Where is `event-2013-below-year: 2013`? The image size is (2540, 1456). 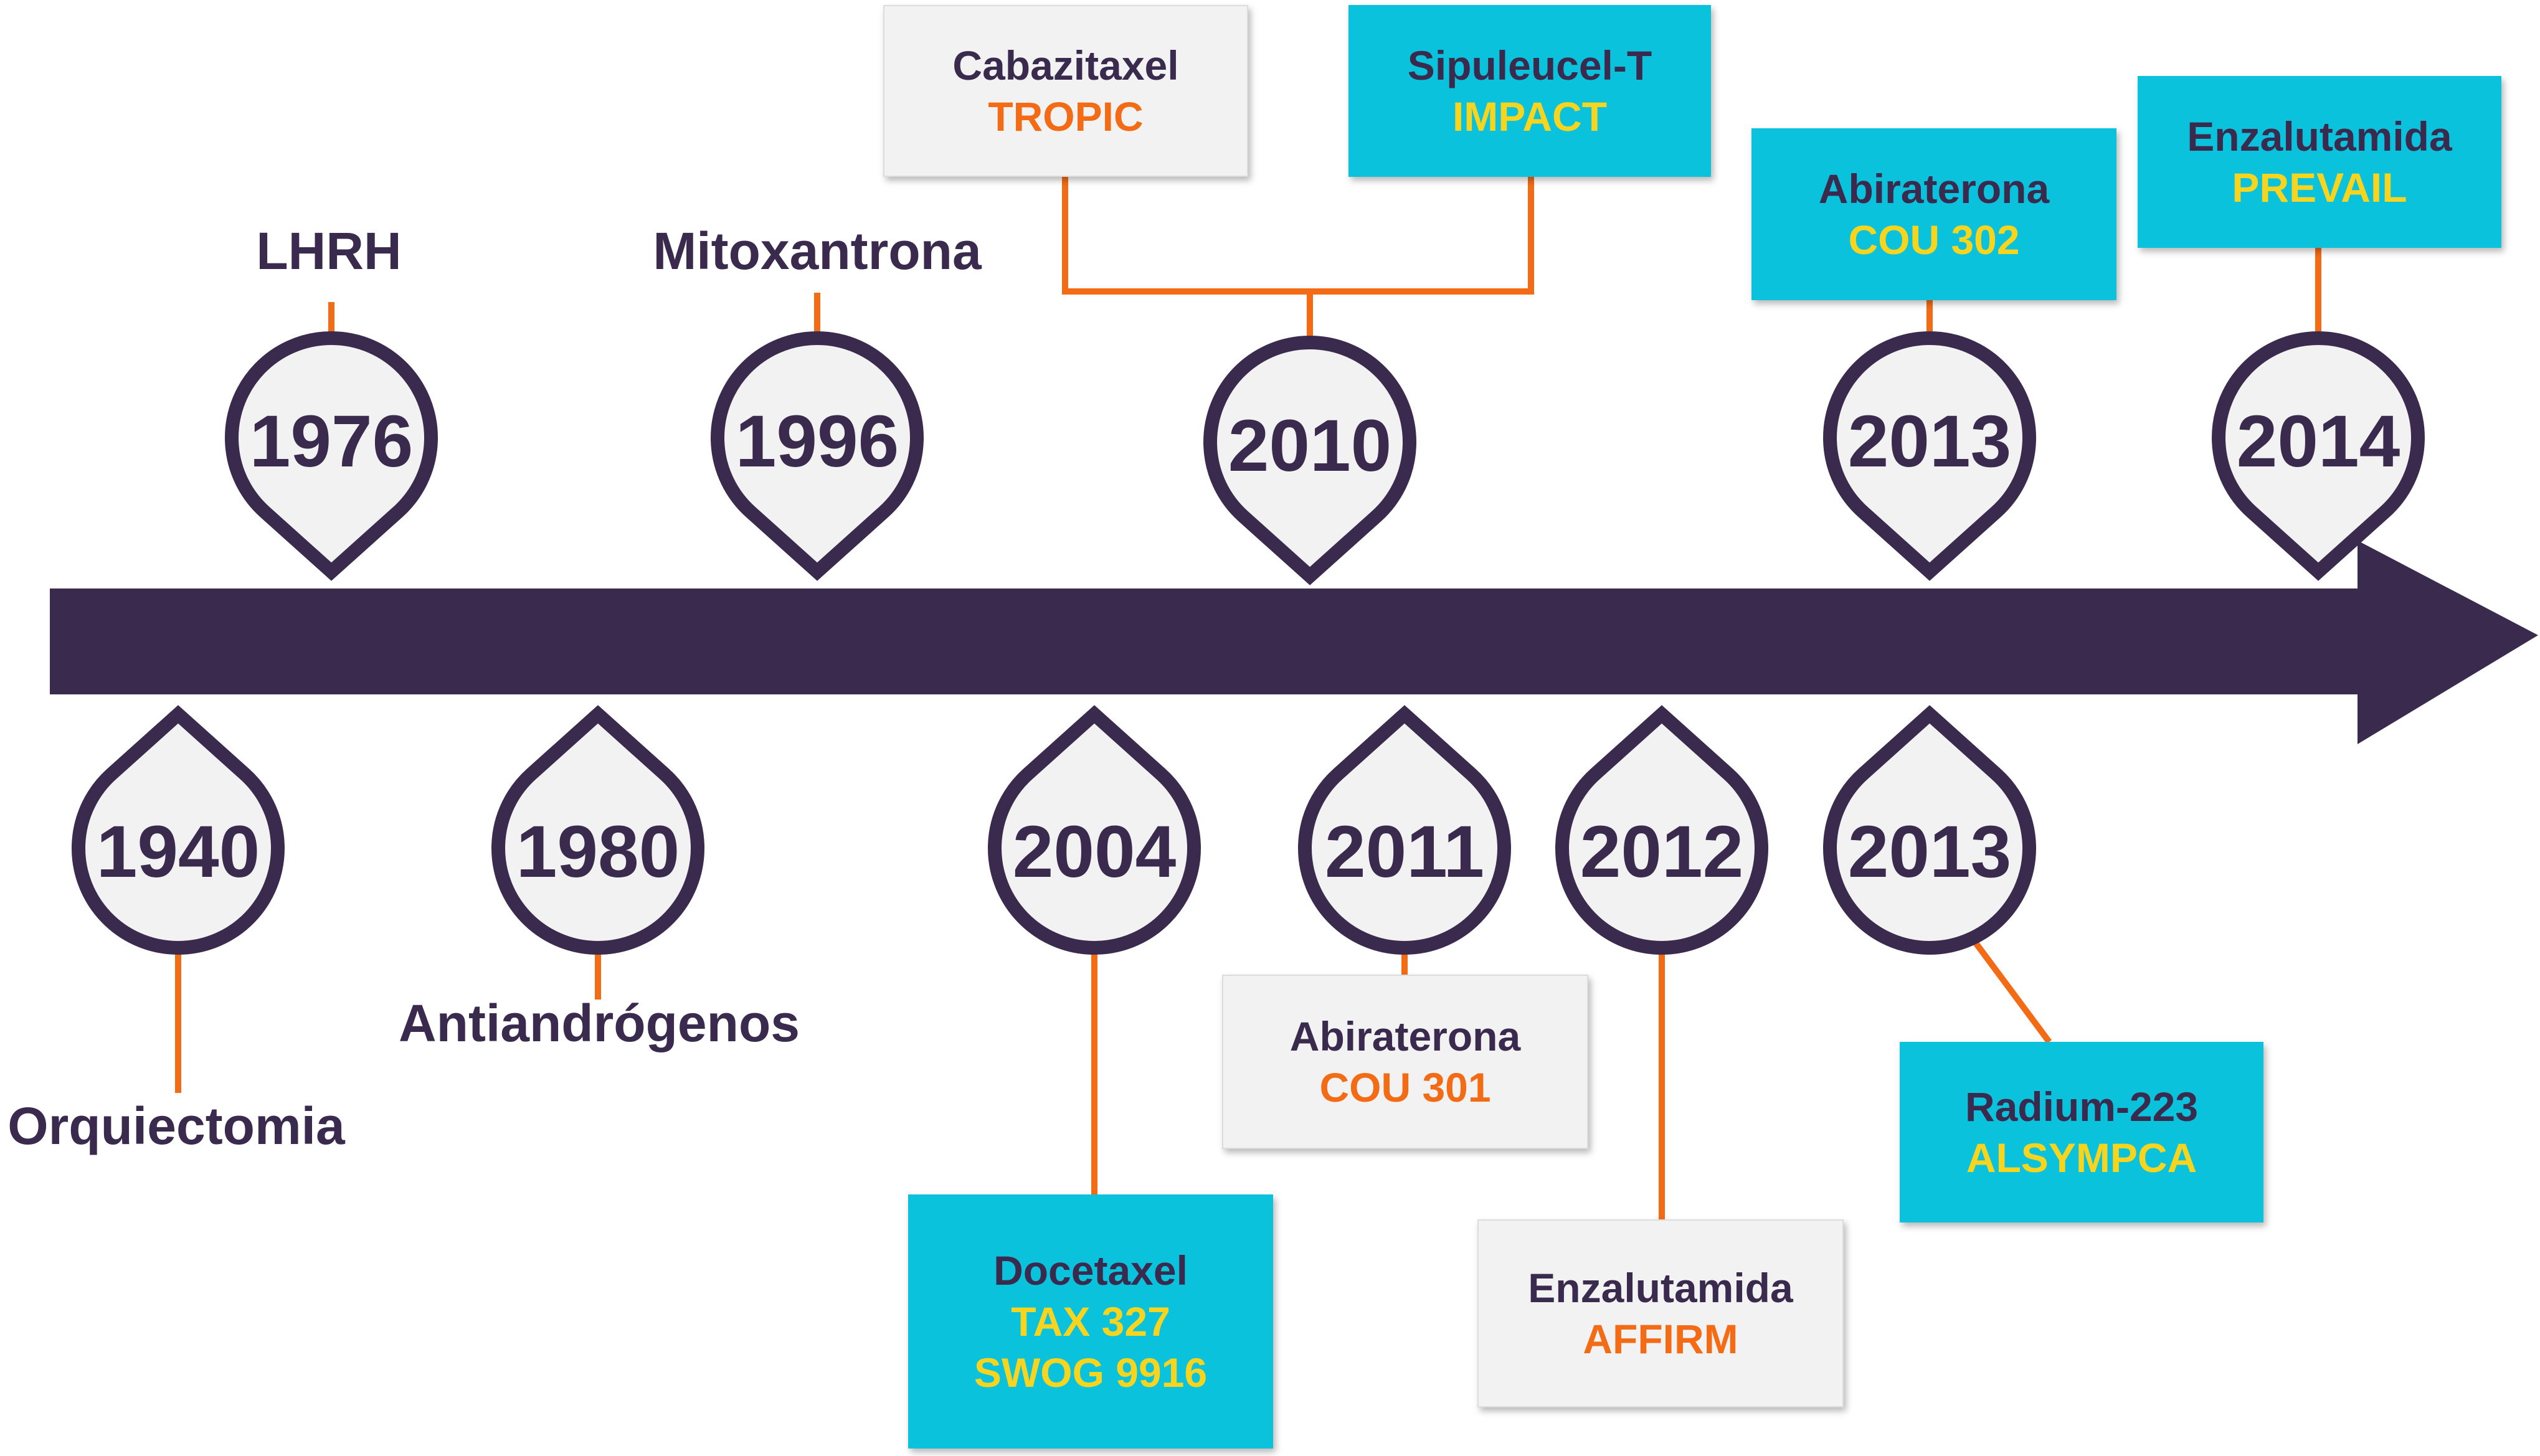 event-2013-below-year: 2013 is located at coordinates (1930, 852).